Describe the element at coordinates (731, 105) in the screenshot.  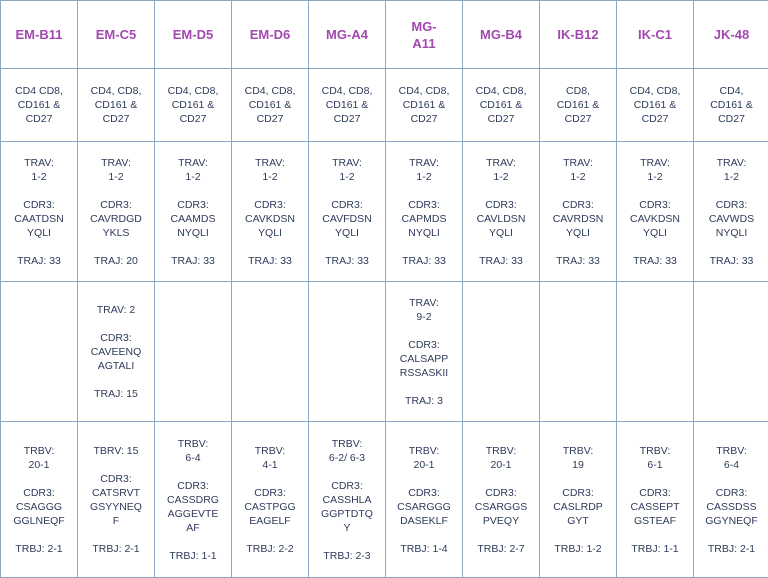
I see `table-cell: CD4, CD161 & CD27` at that location.